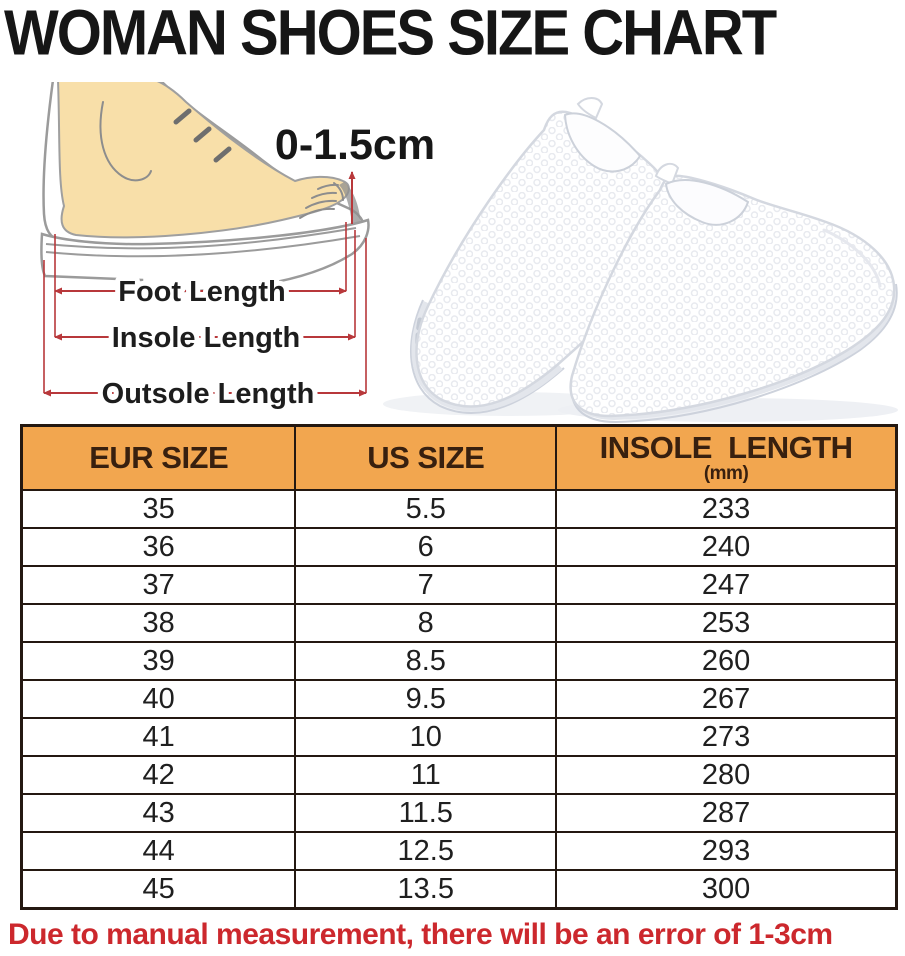 The width and height of the screenshot is (905, 956). What do you see at coordinates (426, 509) in the screenshot?
I see `us-size-cell: 5.5` at bounding box center [426, 509].